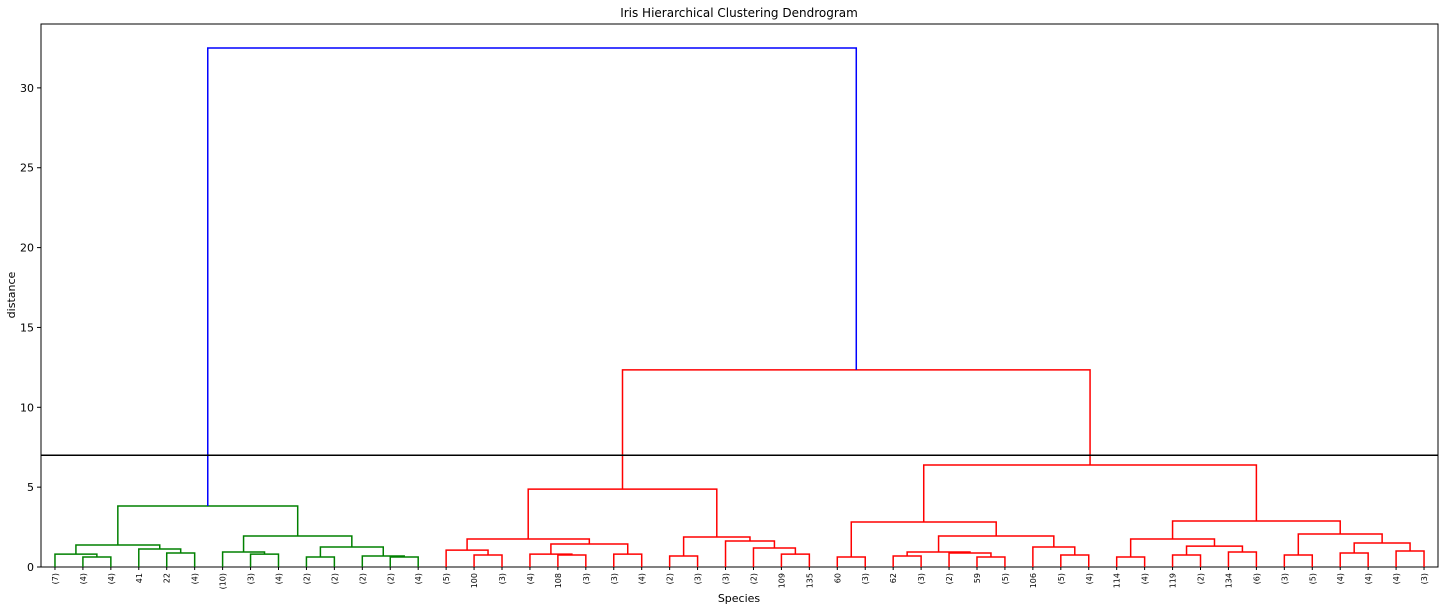 Image resolution: width=1446 pixels, height=611 pixels. I want to click on leaf-label: 60, so click(837, 578).